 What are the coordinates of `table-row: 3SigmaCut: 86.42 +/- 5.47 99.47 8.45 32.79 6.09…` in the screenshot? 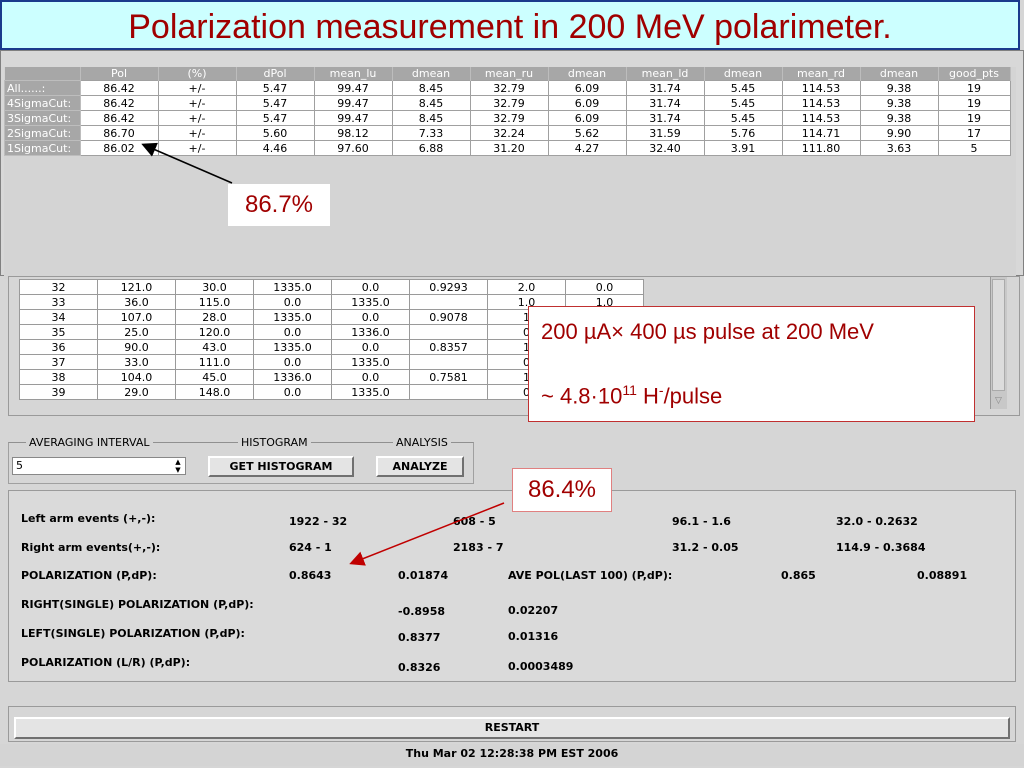 It's located at (507, 118).